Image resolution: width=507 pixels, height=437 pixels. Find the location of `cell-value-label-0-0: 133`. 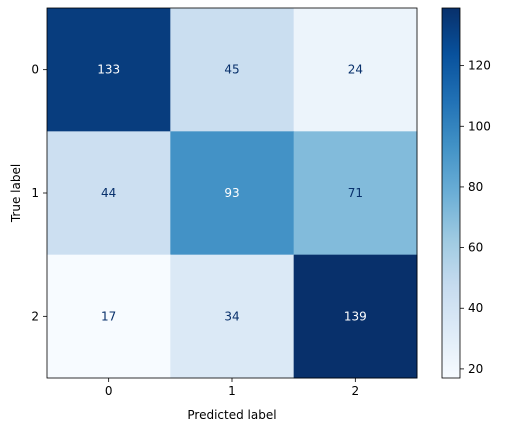

cell-value-label-0-0: 133 is located at coordinates (108, 70).